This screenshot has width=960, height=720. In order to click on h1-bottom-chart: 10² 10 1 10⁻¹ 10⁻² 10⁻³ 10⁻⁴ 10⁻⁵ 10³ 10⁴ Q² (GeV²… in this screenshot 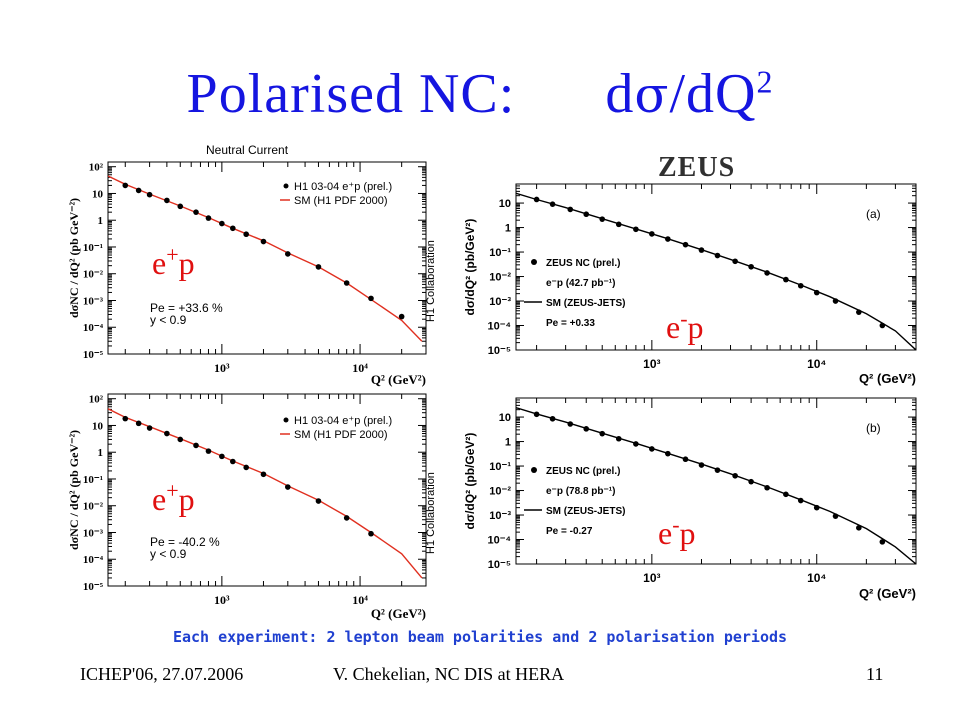, I will do `click(252, 506)`.